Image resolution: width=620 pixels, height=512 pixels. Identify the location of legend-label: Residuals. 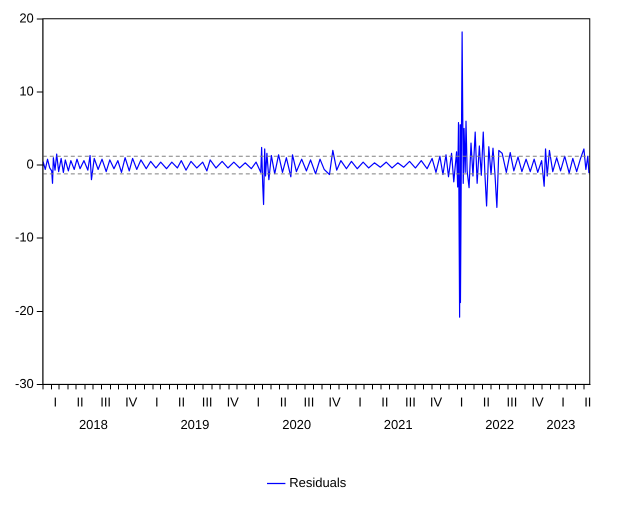
(318, 482).